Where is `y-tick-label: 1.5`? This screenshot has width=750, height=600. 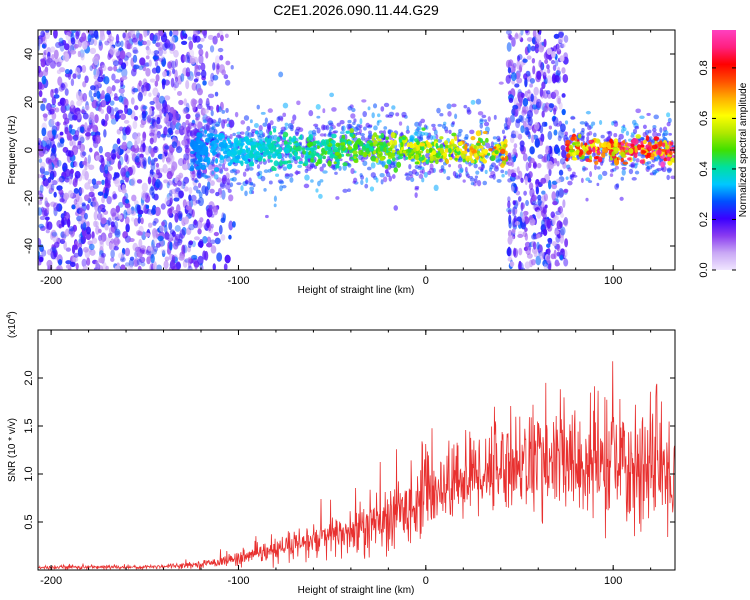
y-tick-label: 1.5 is located at coordinates (29, 425).